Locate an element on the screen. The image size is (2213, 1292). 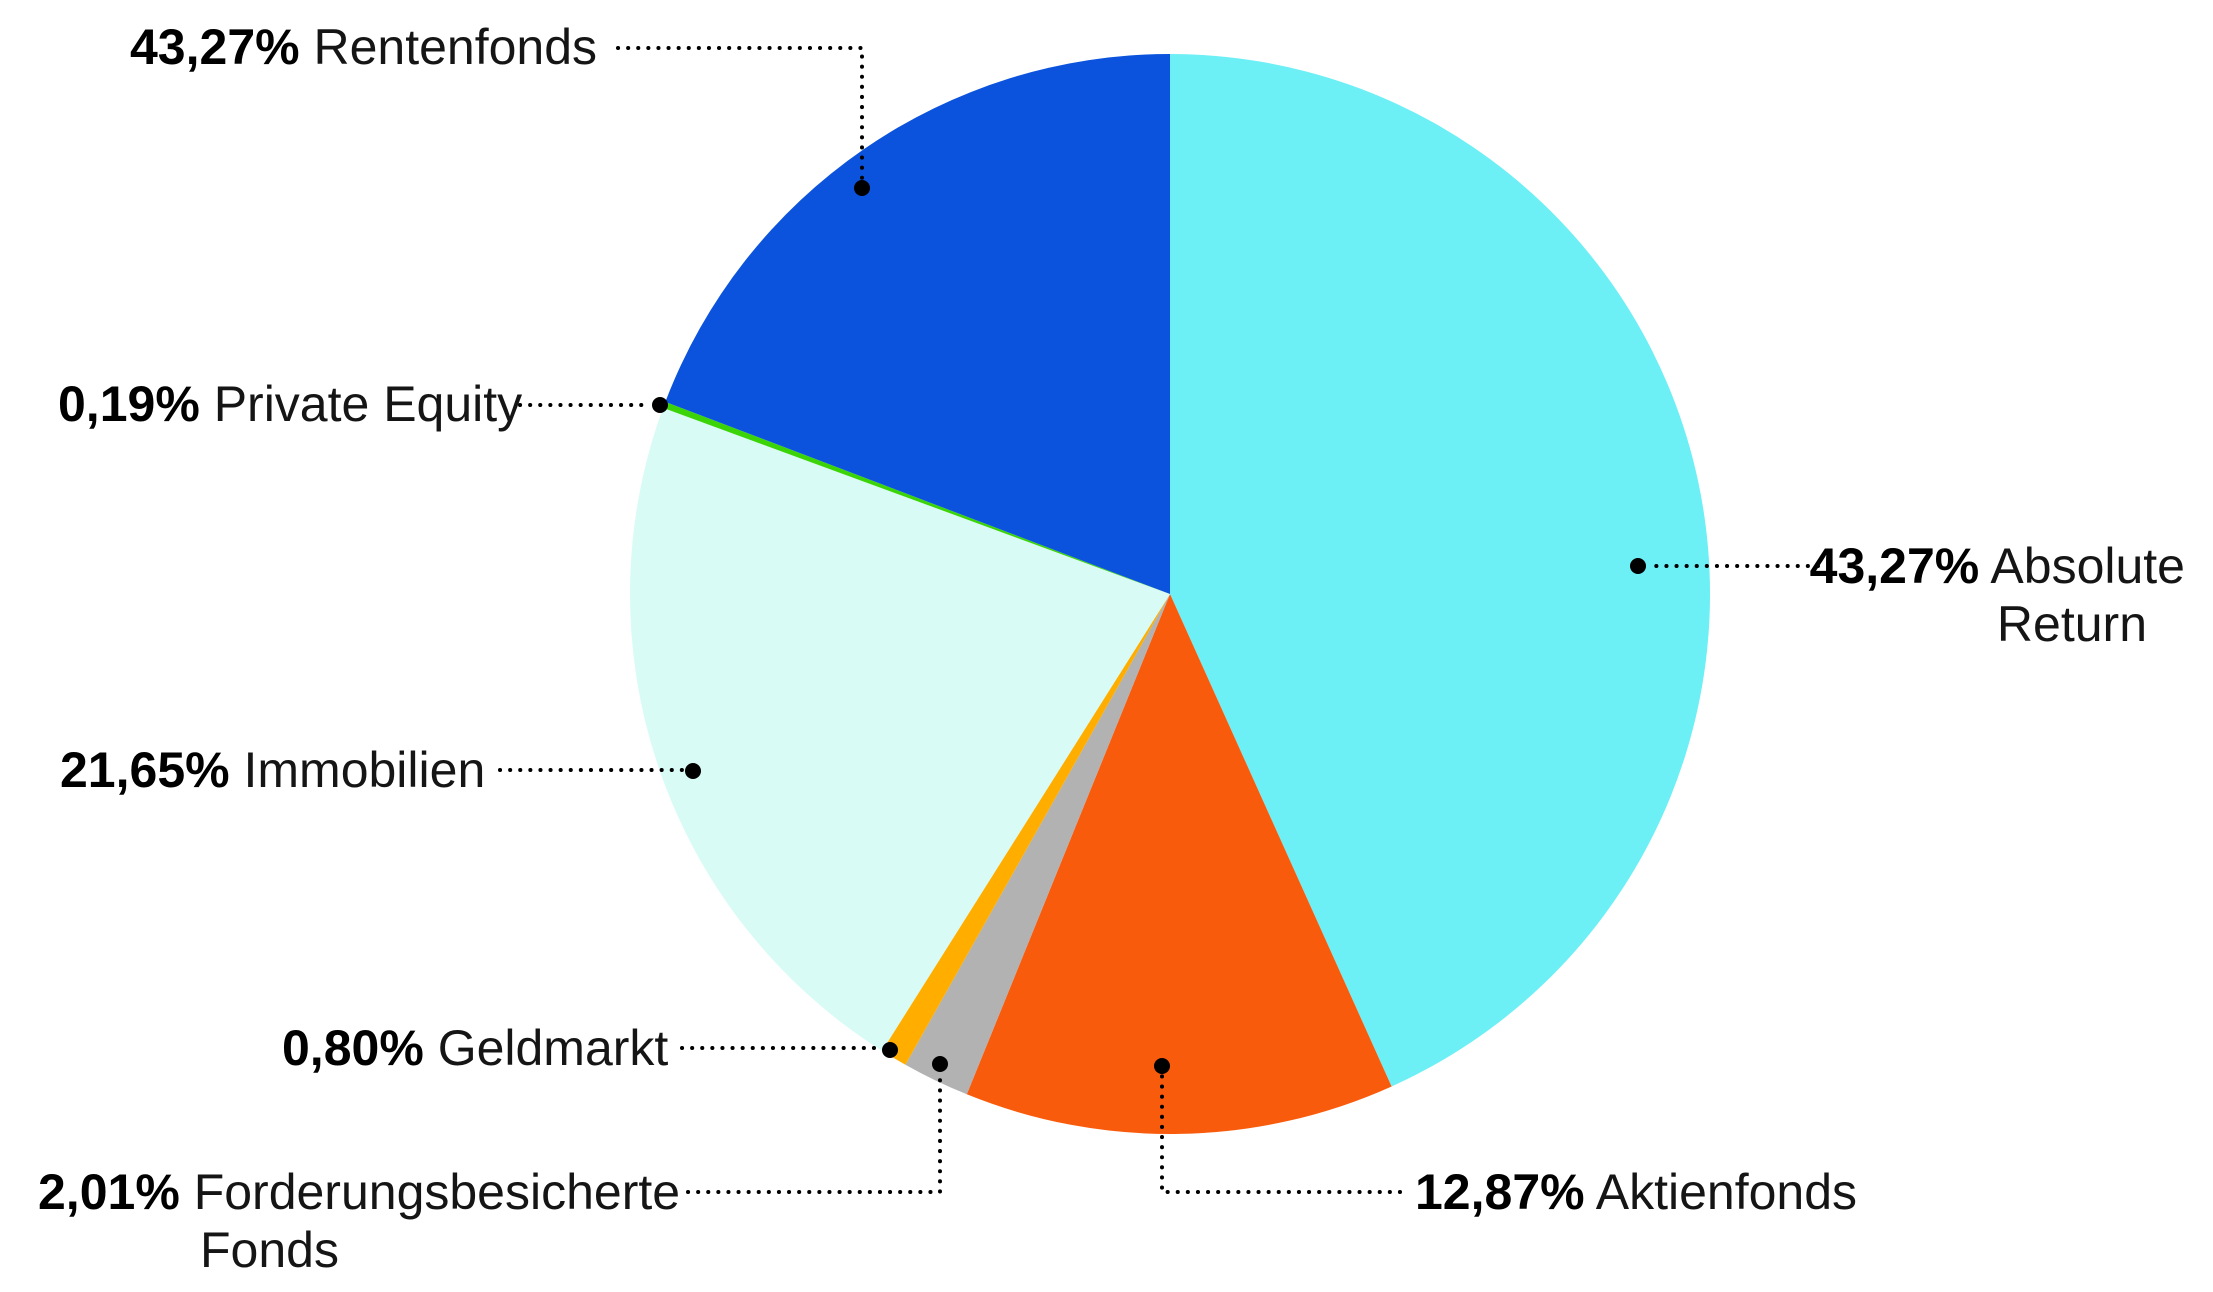
anchor-dot-absolute-return is located at coordinates (1638, 566).